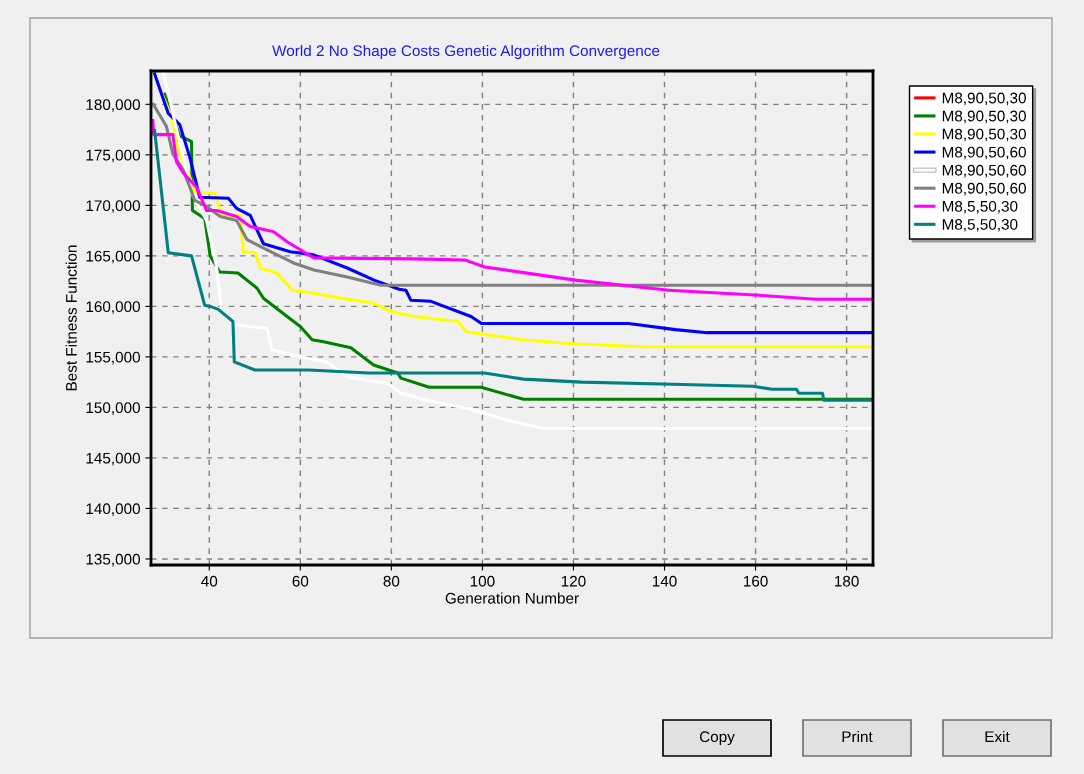  Describe the element at coordinates (300, 581) in the screenshot. I see `x-tick-label: 60` at that location.